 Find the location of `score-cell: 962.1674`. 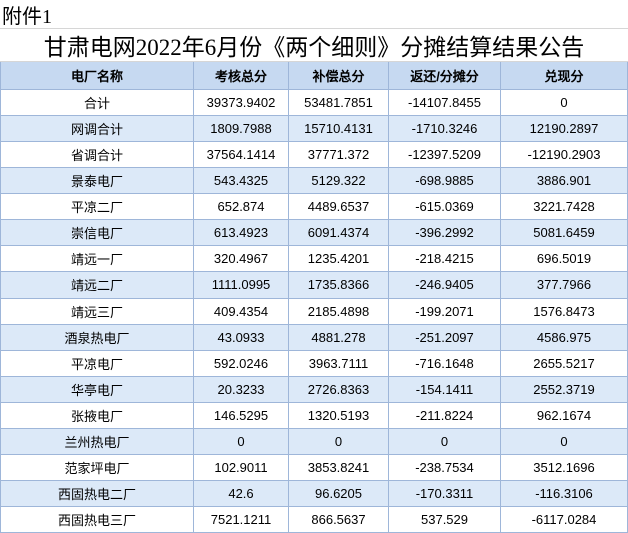

score-cell: 962.1674 is located at coordinates (564, 415).